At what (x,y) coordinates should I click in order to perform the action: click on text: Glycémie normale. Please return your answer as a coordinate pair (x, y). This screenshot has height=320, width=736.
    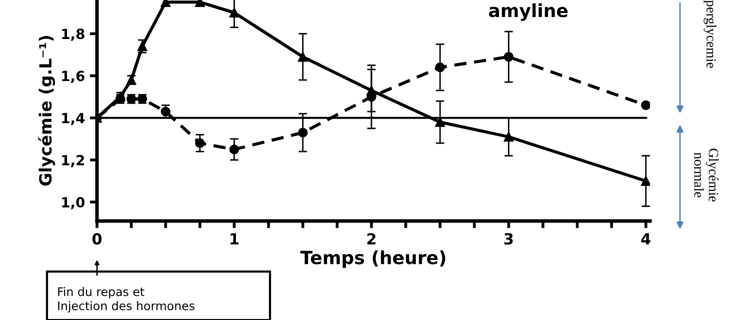
    Looking at the image, I should click on (706, 175).